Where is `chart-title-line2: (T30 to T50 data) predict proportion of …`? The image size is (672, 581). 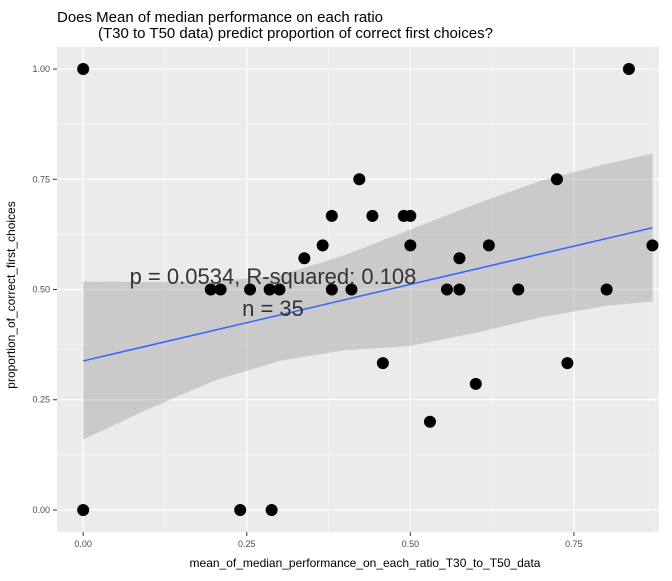 chart-title-line2: (T30 to T50 data) predict proportion of … is located at coordinates (295, 33).